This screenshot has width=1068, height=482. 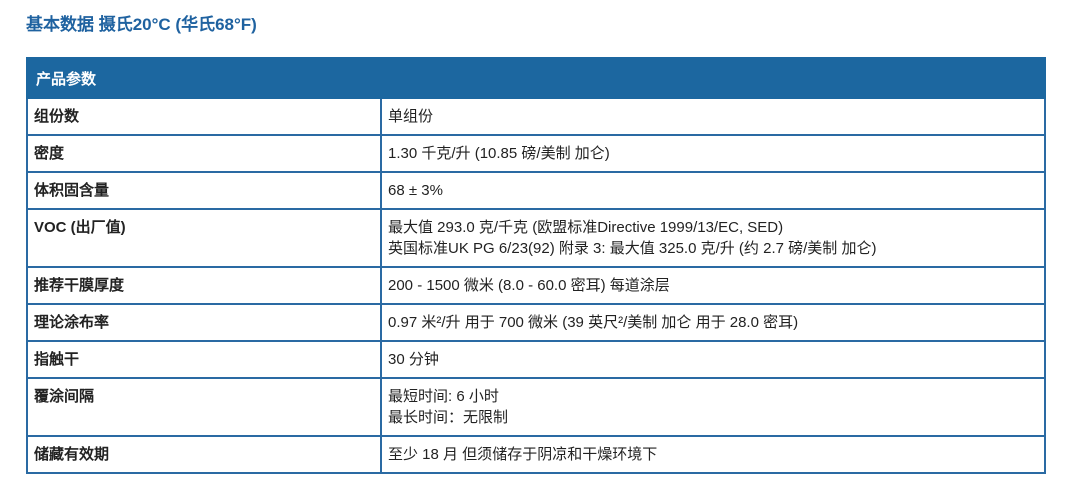 I want to click on value-line: 1.30 千克/升 (10.85 磅/美制 加仑), so click(x=499, y=153).